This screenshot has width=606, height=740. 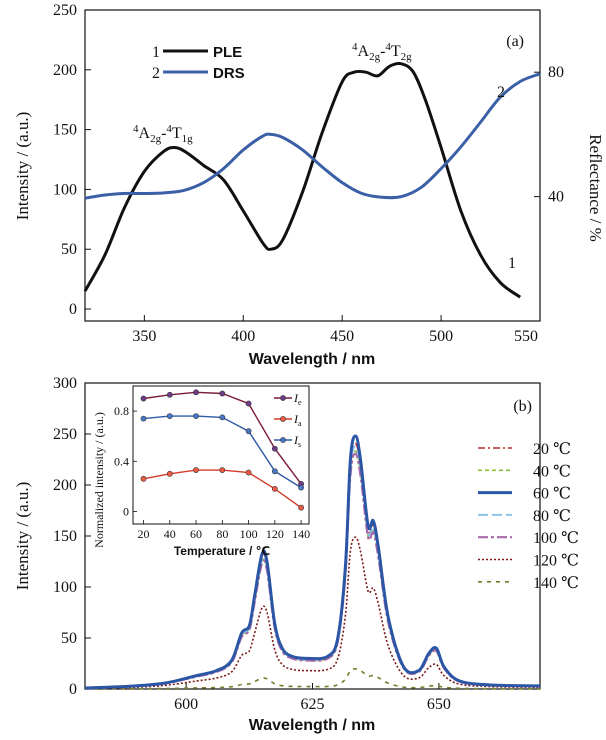 I want to click on inset-legend-marker-ia, so click(x=283, y=419).